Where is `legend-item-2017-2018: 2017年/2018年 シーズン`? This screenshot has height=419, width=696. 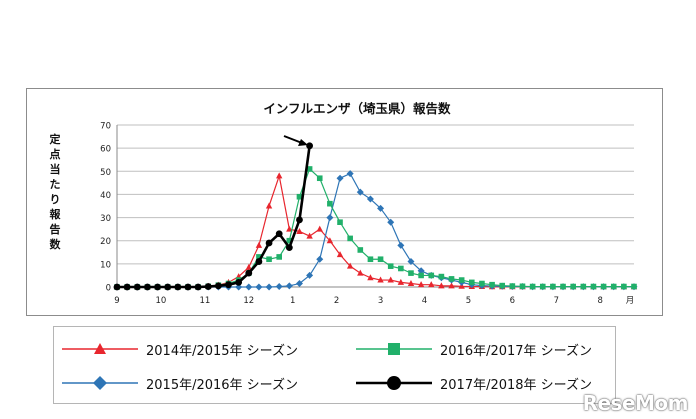 legend-item-2017-2018: 2017年/2018年 シーズン is located at coordinates (483, 383).